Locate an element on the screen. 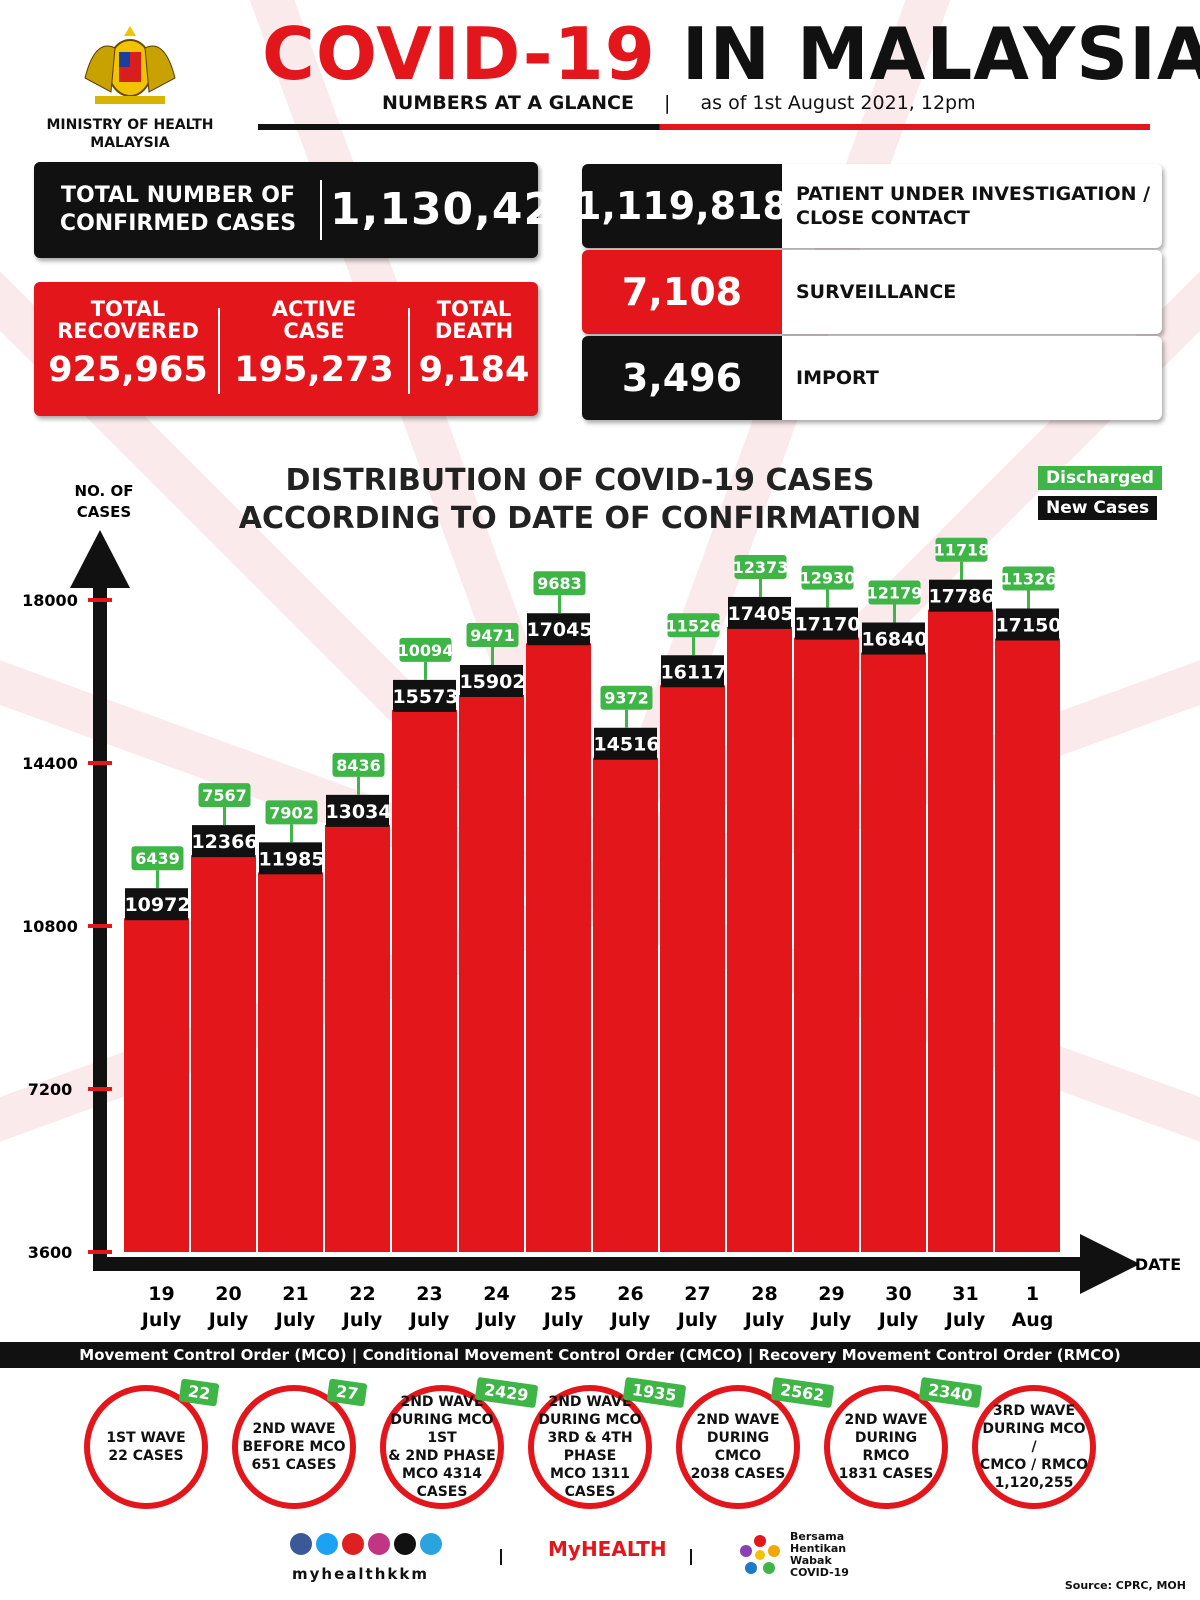  discharged-value: 12179 is located at coordinates (895, 593).